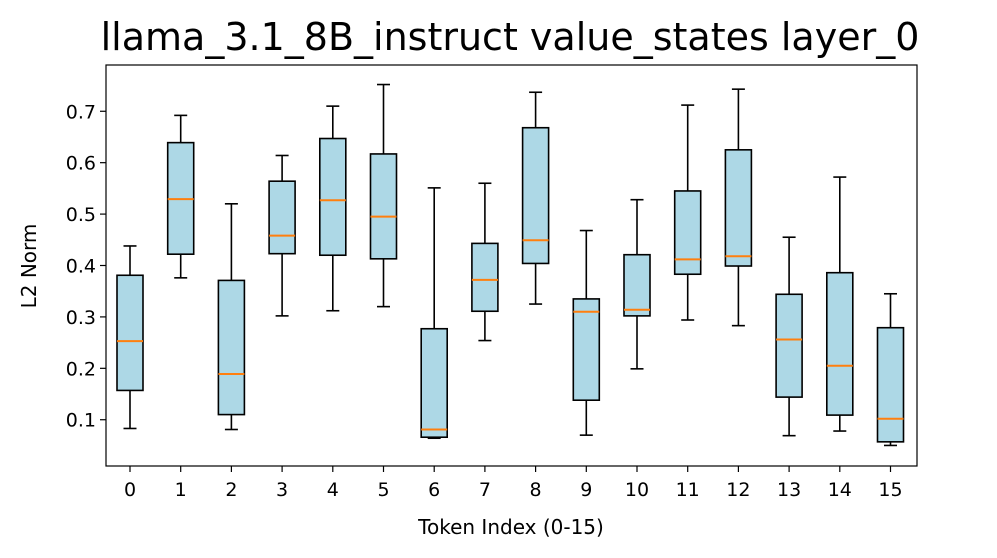  Describe the element at coordinates (181, 490) in the screenshot. I see `x-tick-label: 1` at that location.